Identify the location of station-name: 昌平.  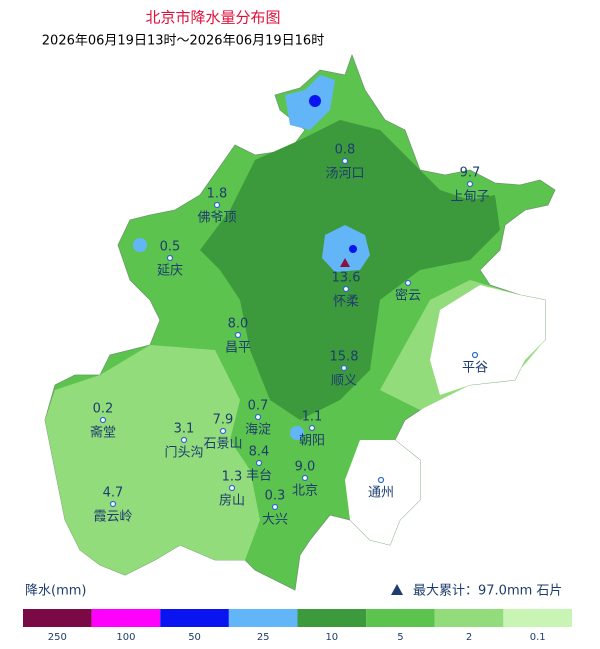
(238, 348).